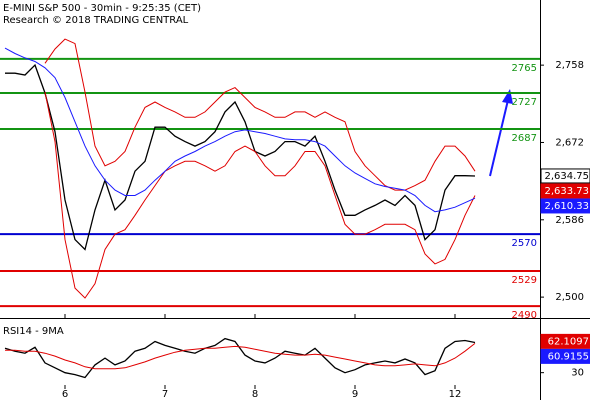  I want to click on price-box-label: 2,634.75, so click(566, 176).